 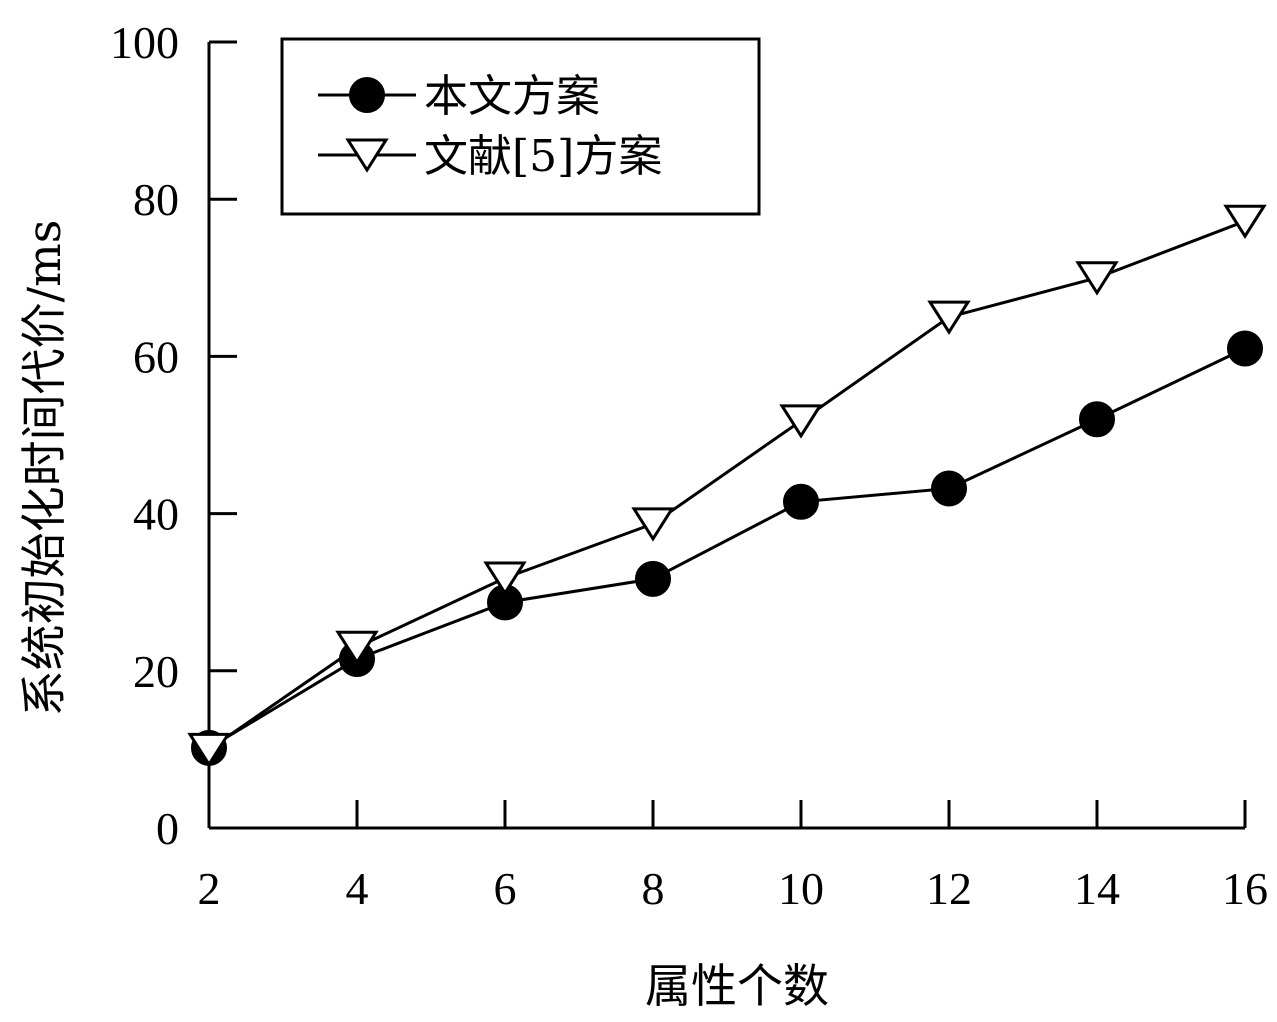 I want to click on x-tick-label: 8, so click(x=653, y=888).